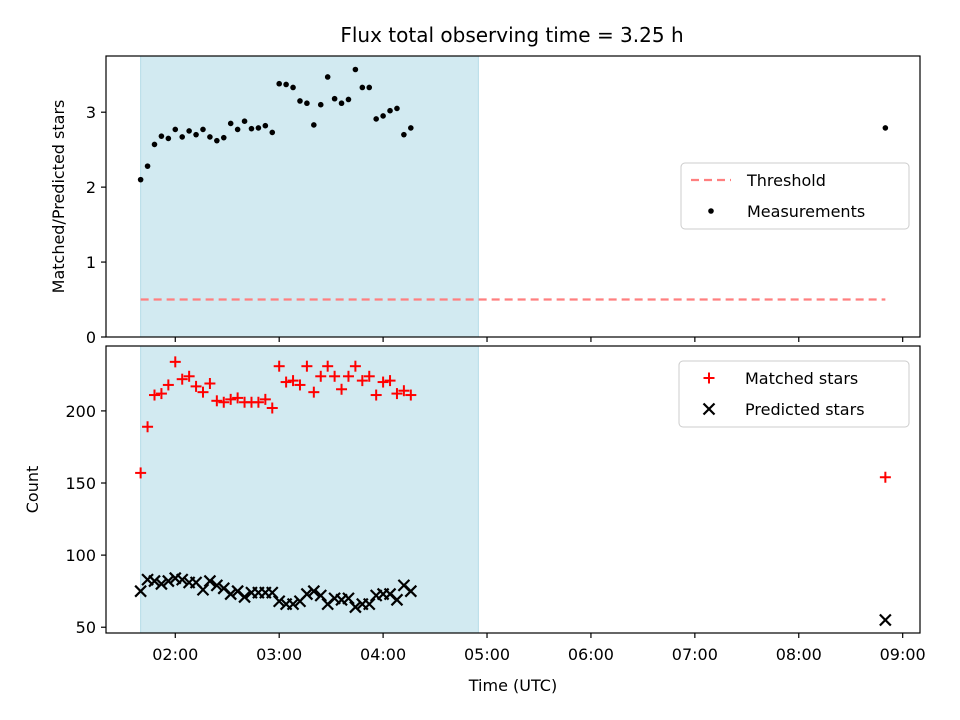 The width and height of the screenshot is (960, 720). I want to click on legend-label: Predicted stars, so click(805, 409).